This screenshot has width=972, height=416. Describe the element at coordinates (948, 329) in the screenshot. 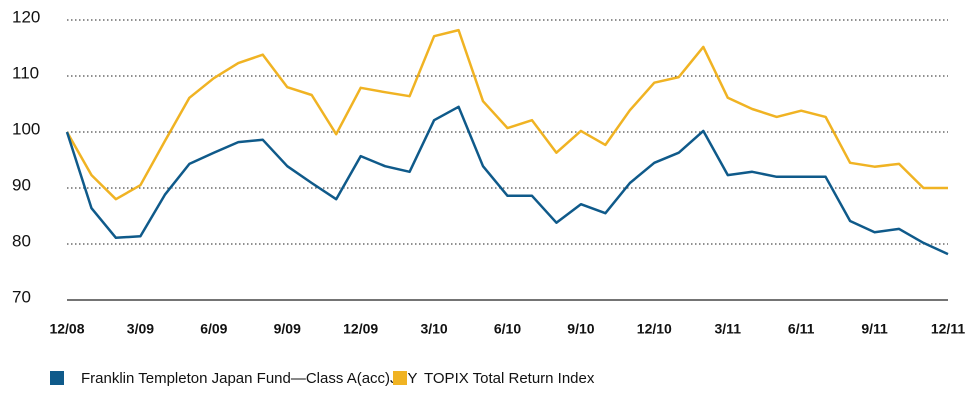

I see `x-tick-label: 12/11` at that location.